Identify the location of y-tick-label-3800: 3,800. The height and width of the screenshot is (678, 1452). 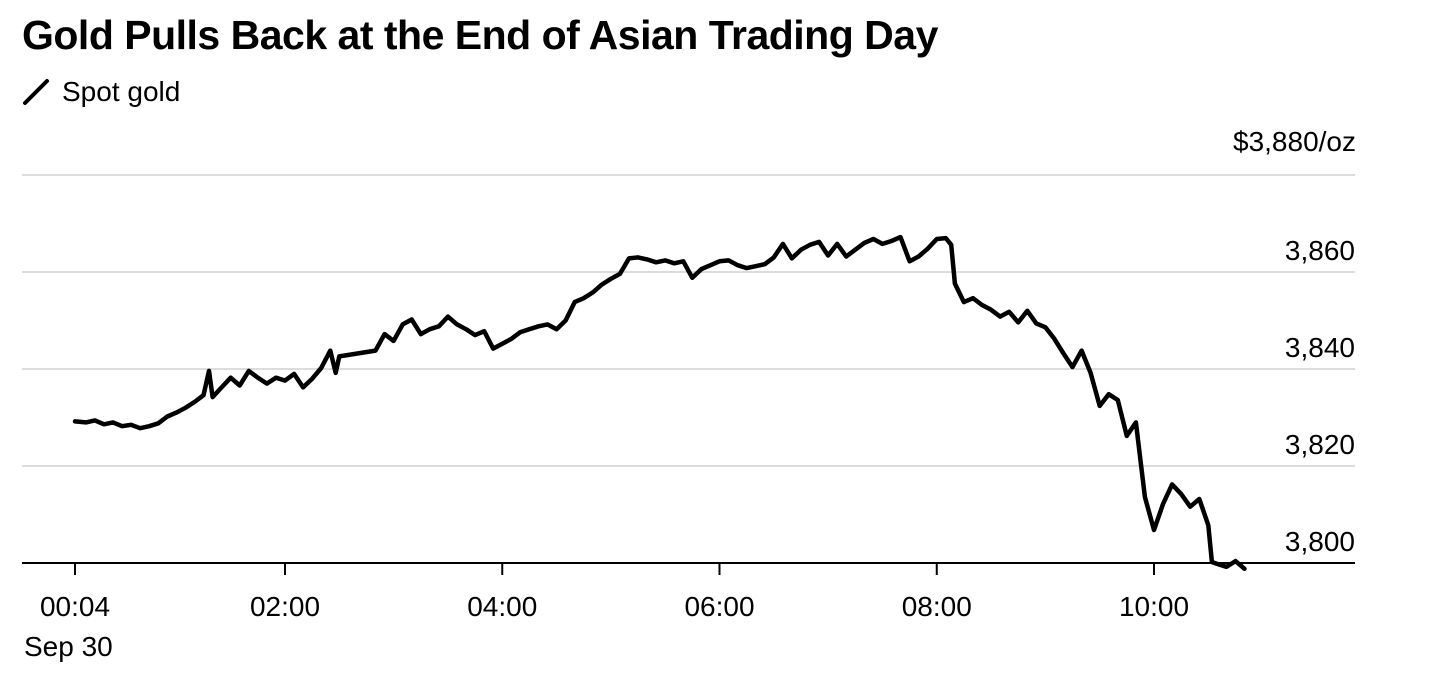
(1320, 541).